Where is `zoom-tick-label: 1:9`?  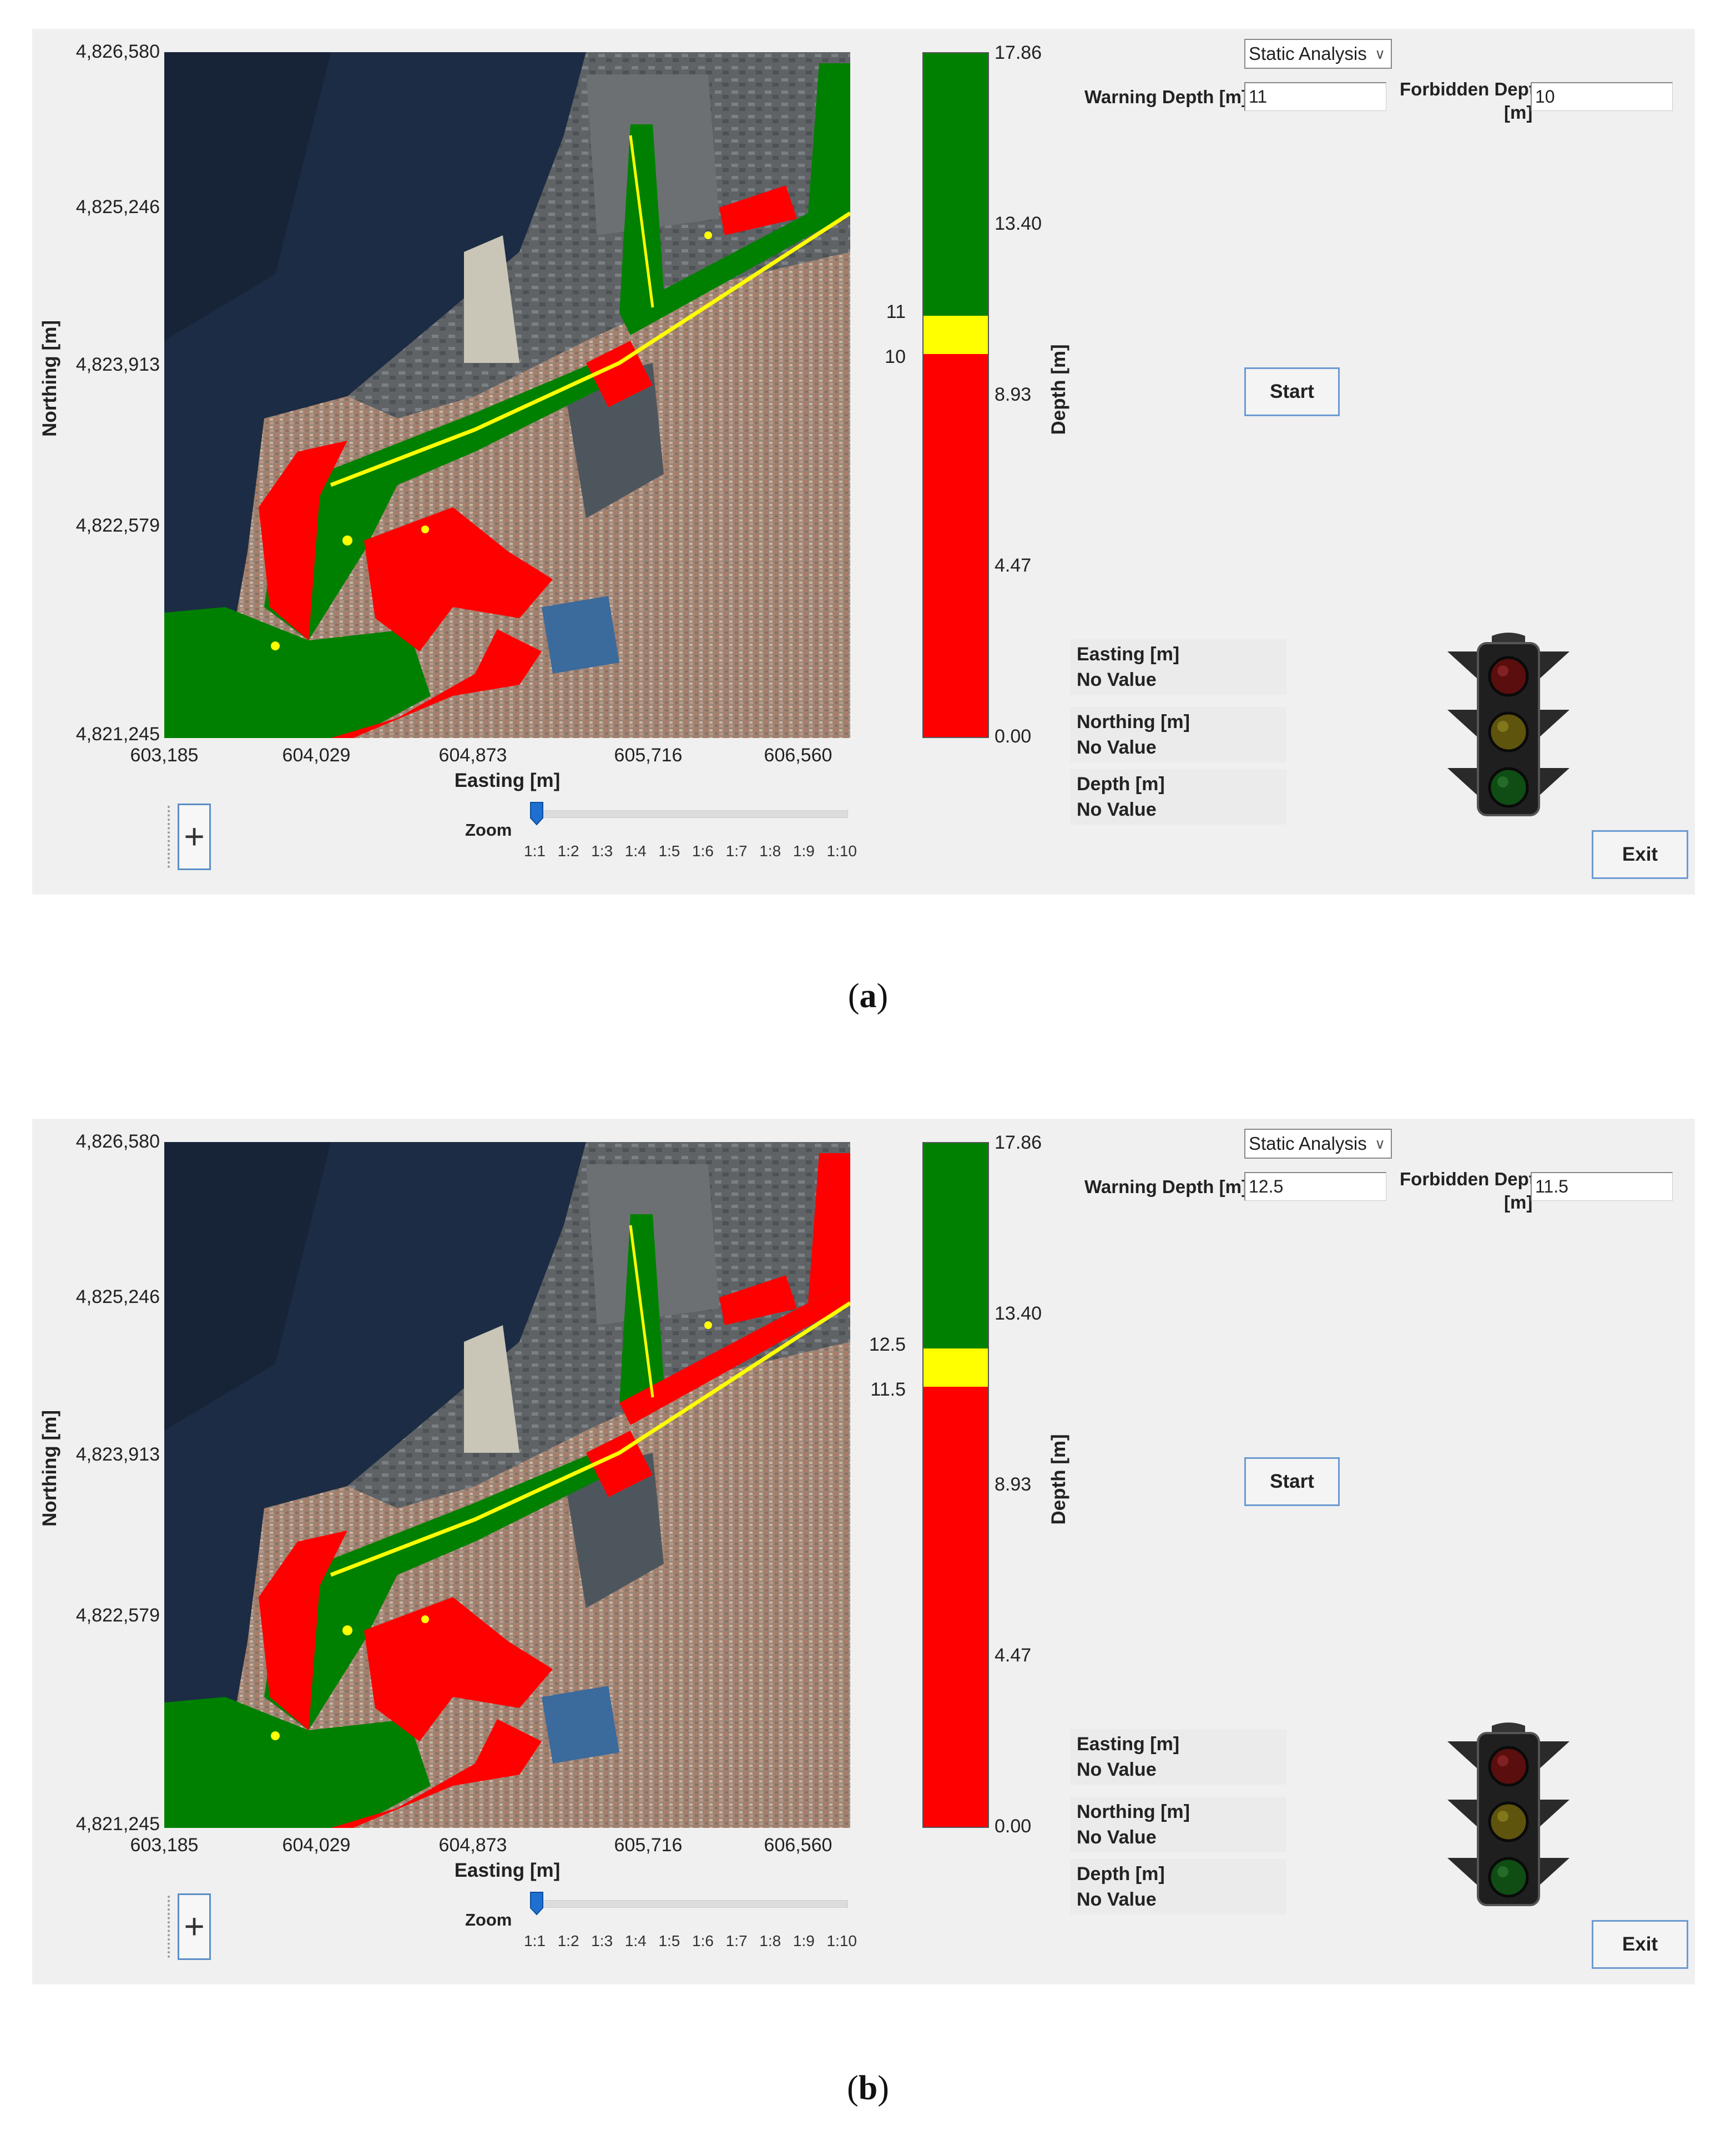 zoom-tick-label: 1:9 is located at coordinates (804, 1940).